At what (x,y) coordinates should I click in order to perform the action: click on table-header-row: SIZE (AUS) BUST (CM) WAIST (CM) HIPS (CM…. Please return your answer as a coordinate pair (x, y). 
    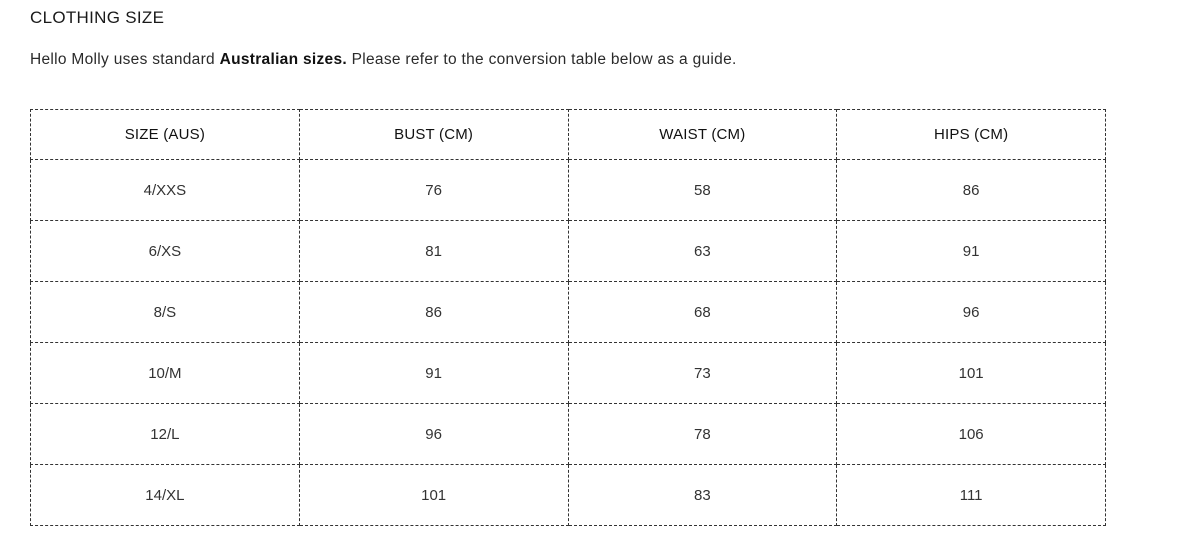
    Looking at the image, I should click on (568, 134).